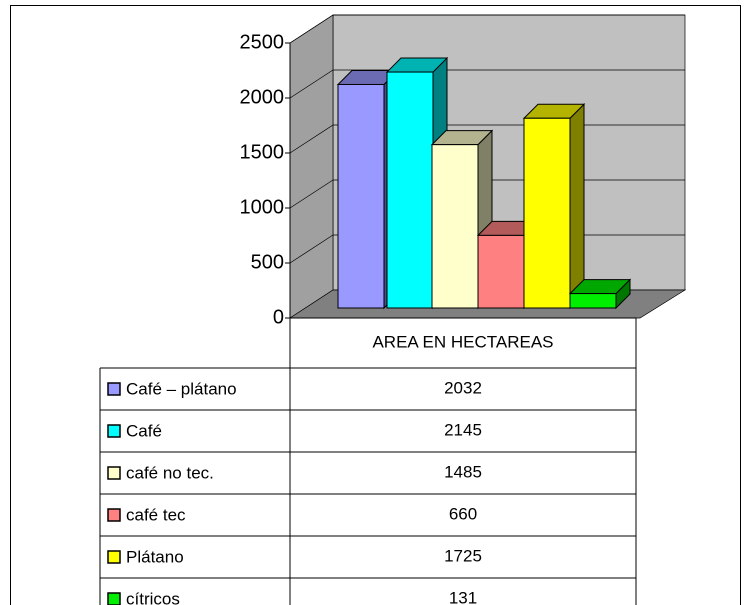 The width and height of the screenshot is (751, 605). I want to click on table-value: 2145, so click(463, 429).